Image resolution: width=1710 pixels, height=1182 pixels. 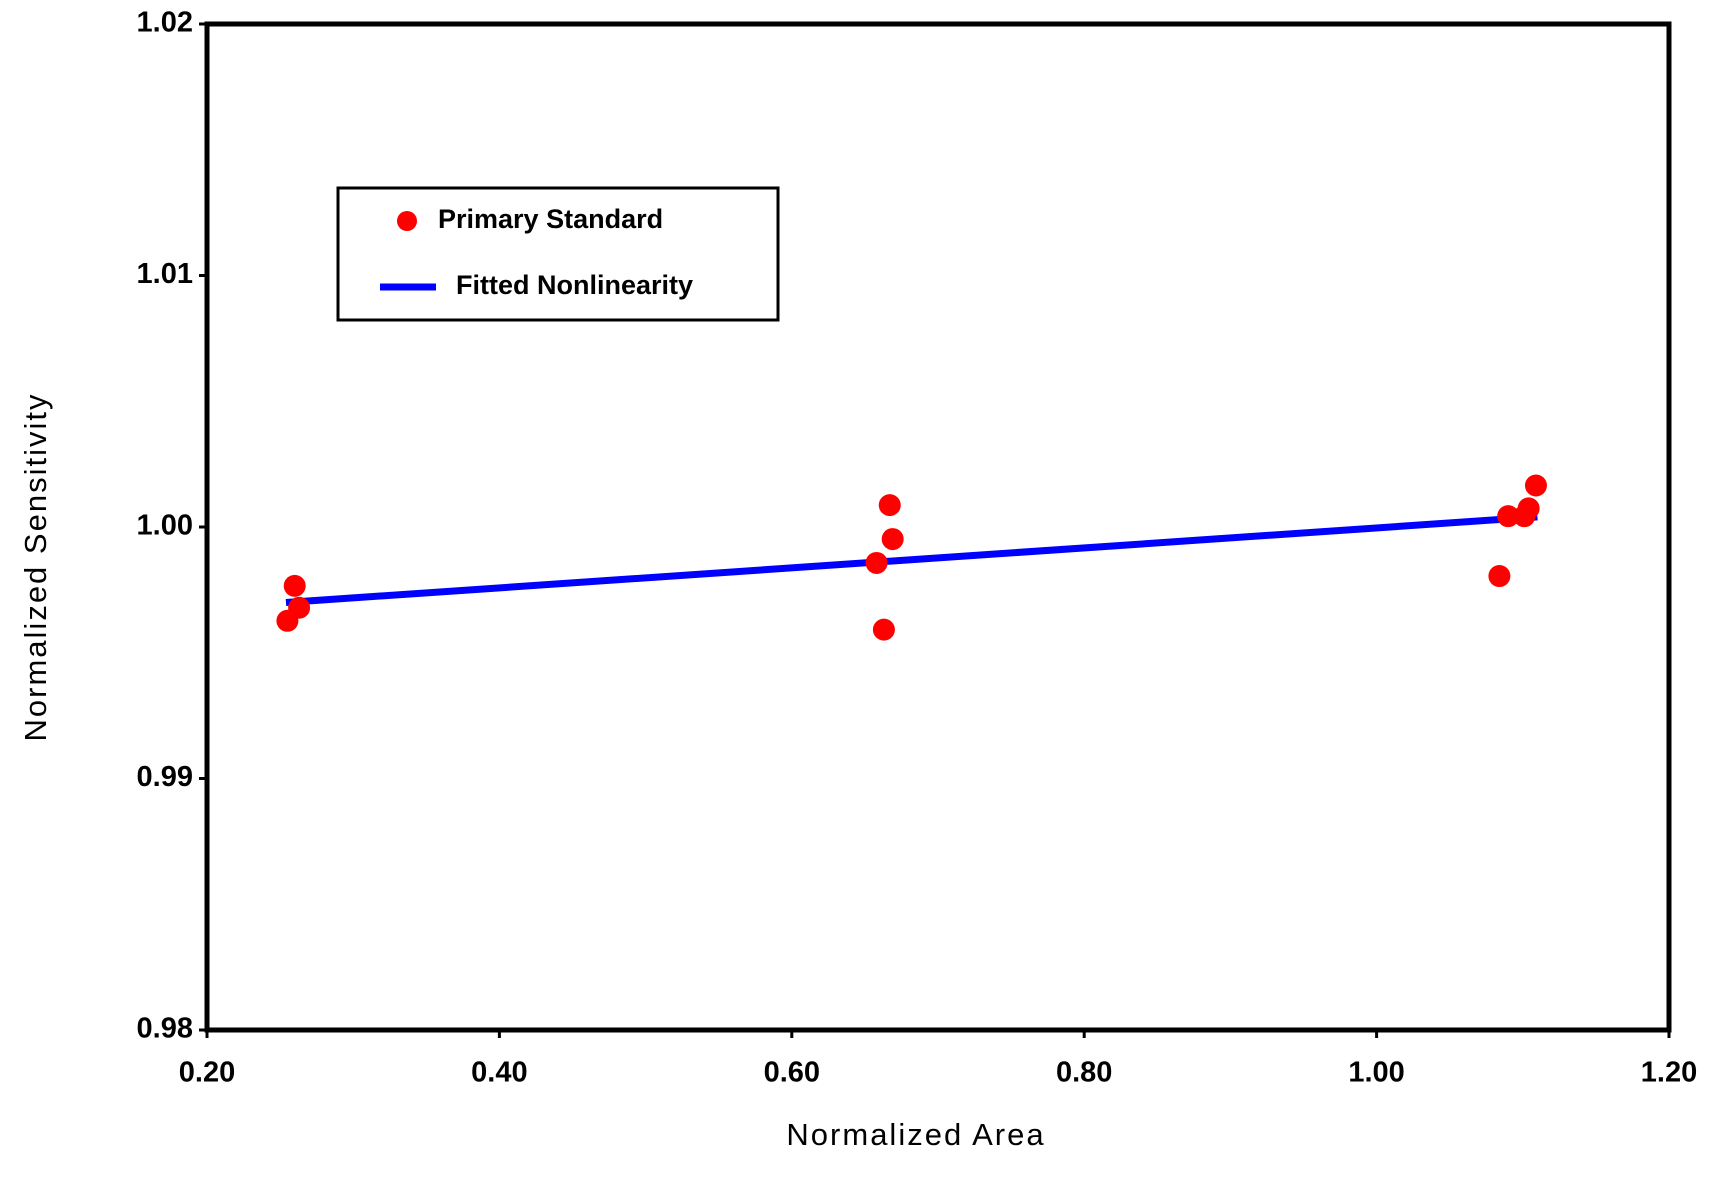 I want to click on y-tick-label: 1.01, so click(x=165, y=274).